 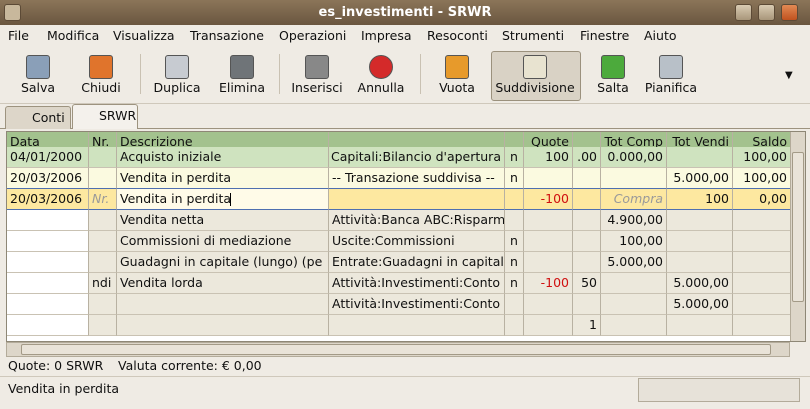 What do you see at coordinates (671, 87) in the screenshot?
I see `tool-label: Pianifica` at bounding box center [671, 87].